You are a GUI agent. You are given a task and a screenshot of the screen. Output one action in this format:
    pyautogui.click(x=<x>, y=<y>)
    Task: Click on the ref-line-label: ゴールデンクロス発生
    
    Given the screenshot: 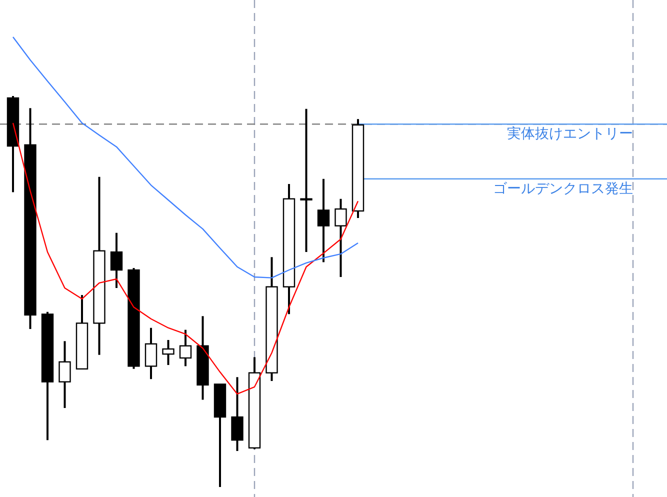 What is the action you would take?
    pyautogui.click(x=563, y=188)
    